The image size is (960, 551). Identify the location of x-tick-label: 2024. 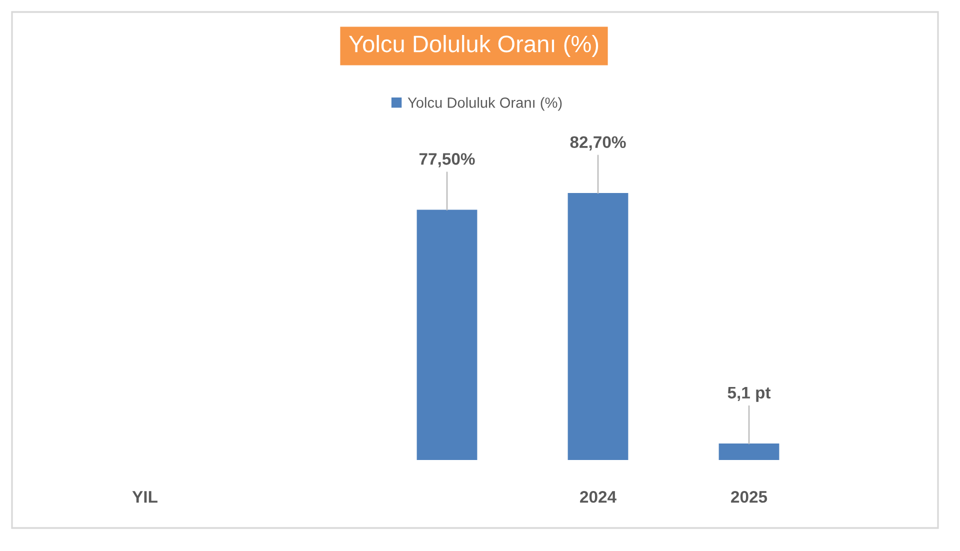
(598, 496).